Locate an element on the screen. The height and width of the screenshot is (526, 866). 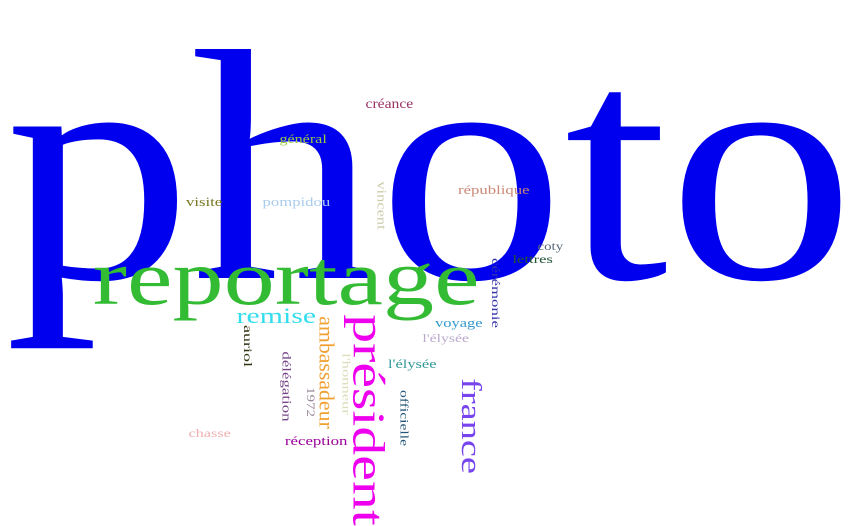
cloud-word-general: général is located at coordinates (303, 138).